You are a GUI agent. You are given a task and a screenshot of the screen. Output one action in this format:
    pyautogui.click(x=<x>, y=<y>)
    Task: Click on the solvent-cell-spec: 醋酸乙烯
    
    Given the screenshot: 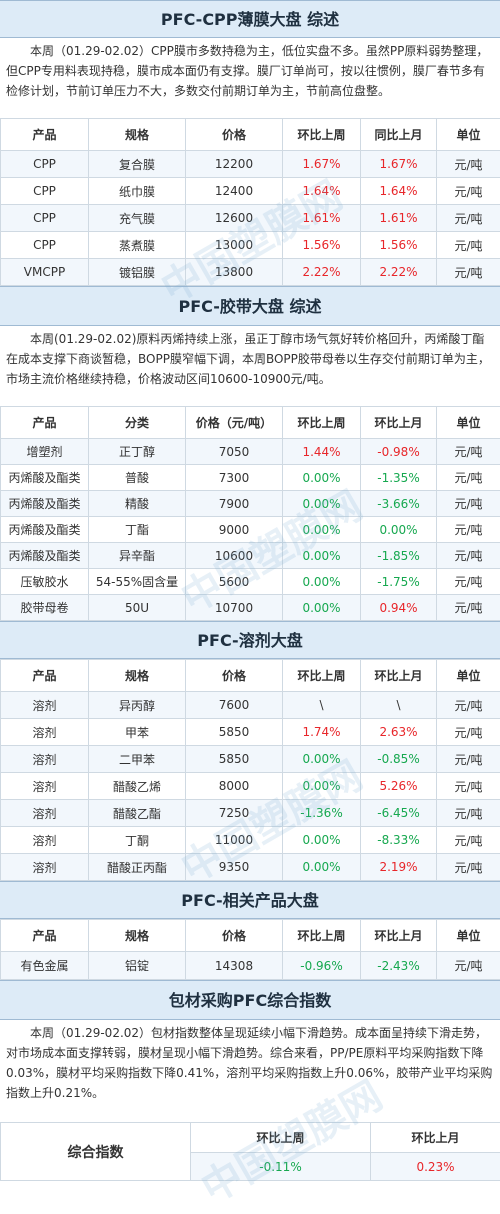 What is the action you would take?
    pyautogui.click(x=137, y=786)
    